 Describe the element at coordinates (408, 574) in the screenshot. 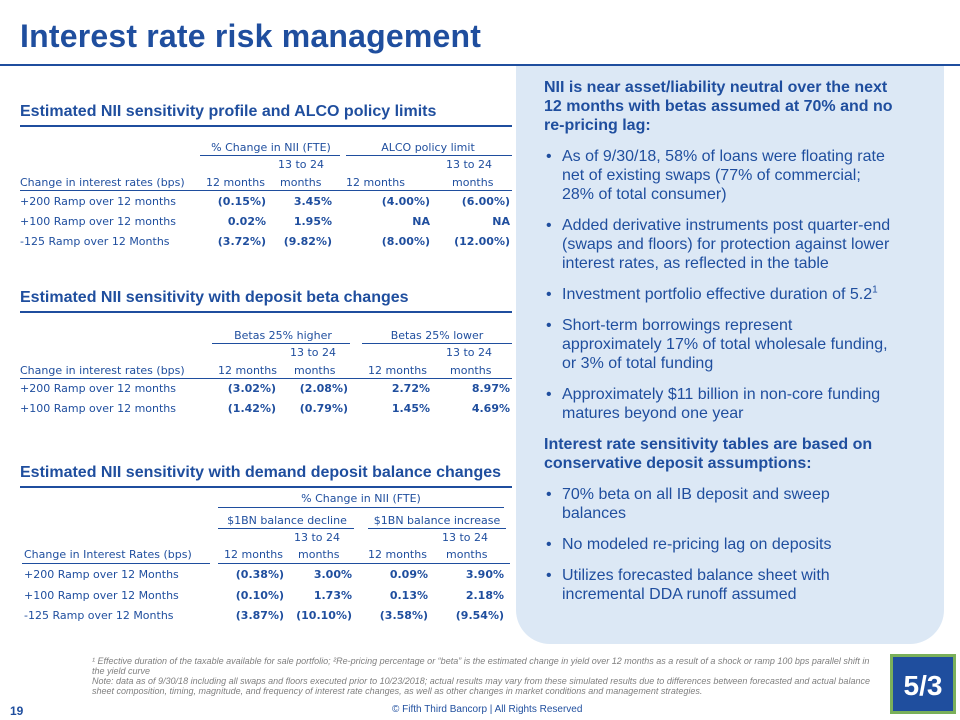

I see `cell-value: 0.09%` at that location.